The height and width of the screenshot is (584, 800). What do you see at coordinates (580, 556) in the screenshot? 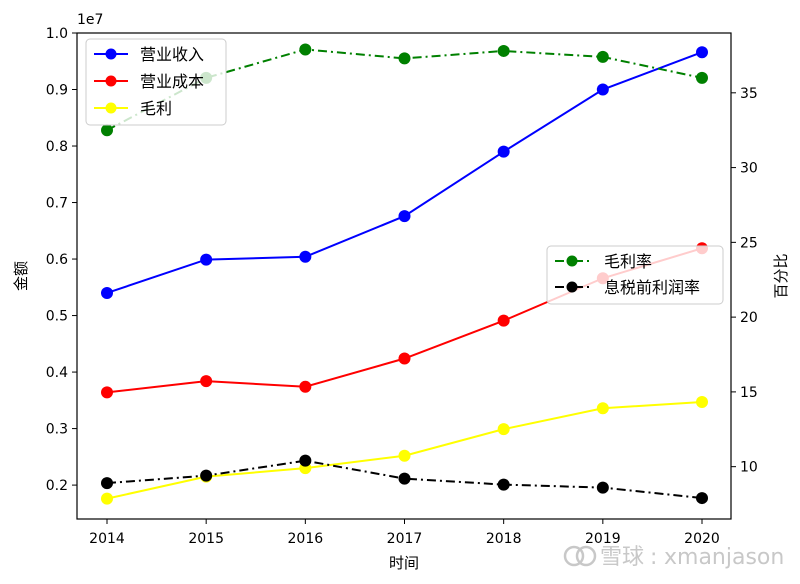
I see `snowball-logo-icon` at bounding box center [580, 556].